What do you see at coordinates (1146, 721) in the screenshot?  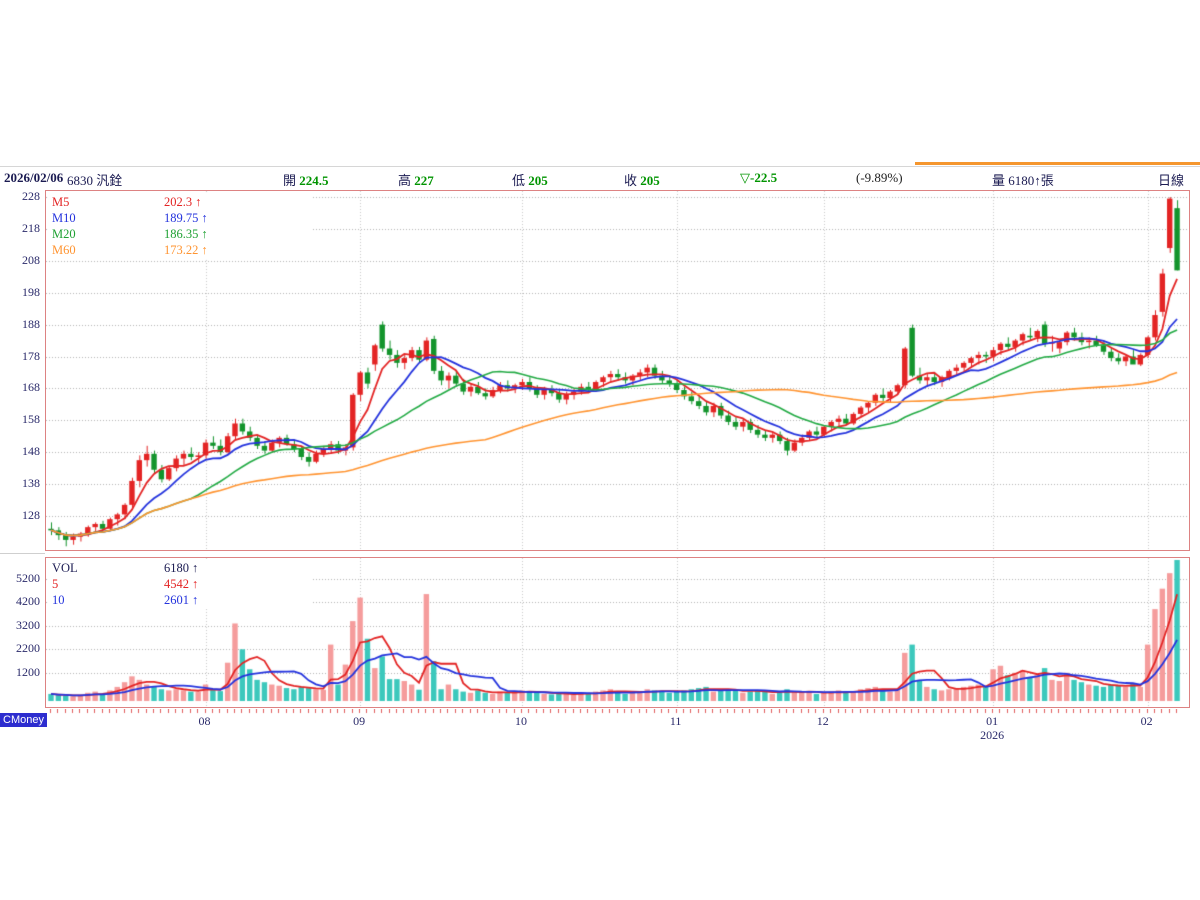 I see `month-label-02: 02` at bounding box center [1146, 721].